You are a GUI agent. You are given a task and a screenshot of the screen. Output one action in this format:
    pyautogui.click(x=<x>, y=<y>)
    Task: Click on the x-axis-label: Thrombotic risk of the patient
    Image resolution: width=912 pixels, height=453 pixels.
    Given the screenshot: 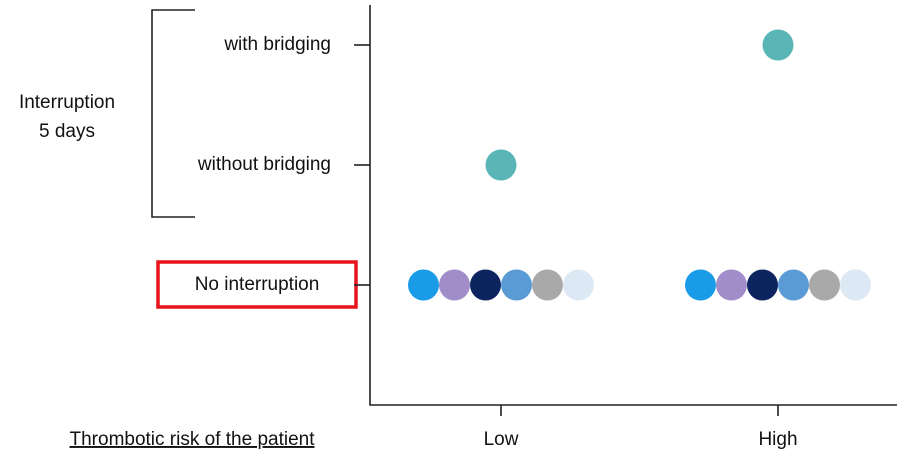 What is the action you would take?
    pyautogui.click(x=193, y=439)
    